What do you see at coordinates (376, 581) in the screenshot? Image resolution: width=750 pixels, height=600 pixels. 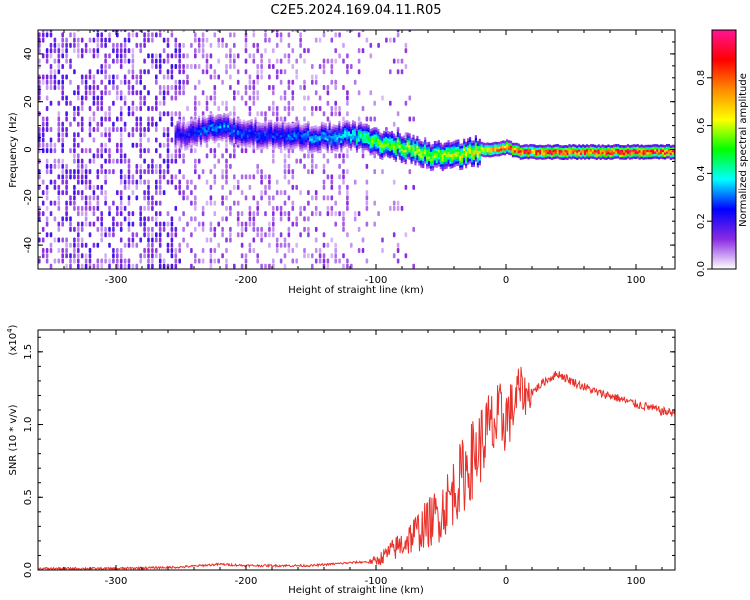 I see `snr-x-tick-label: -100` at bounding box center [376, 581].